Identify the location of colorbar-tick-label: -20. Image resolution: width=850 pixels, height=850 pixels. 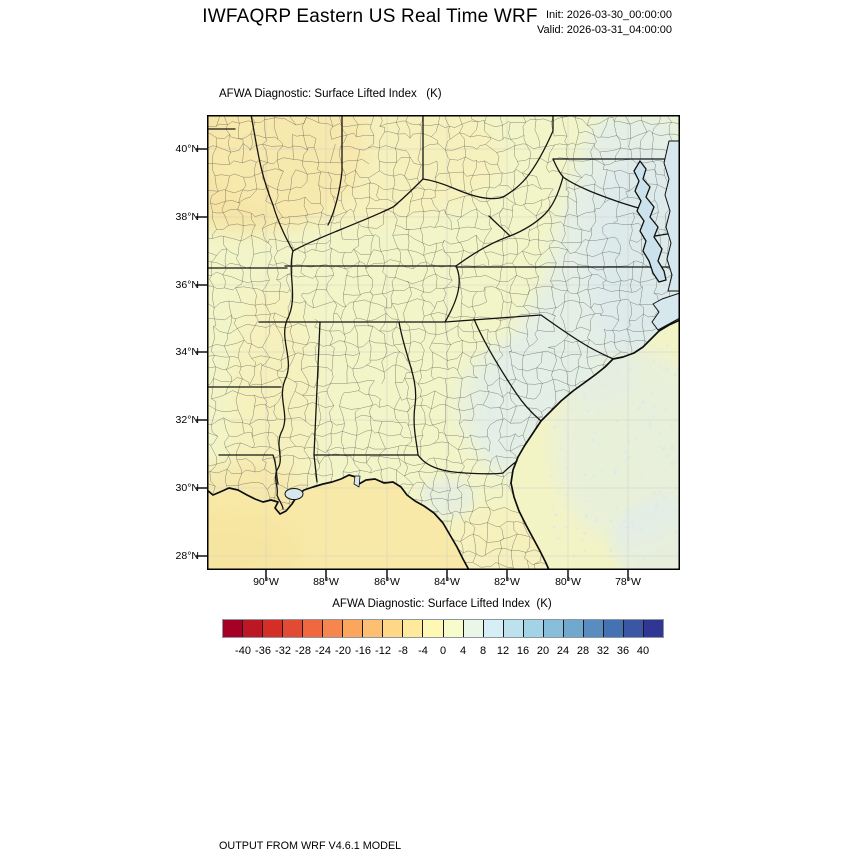
(343, 651).